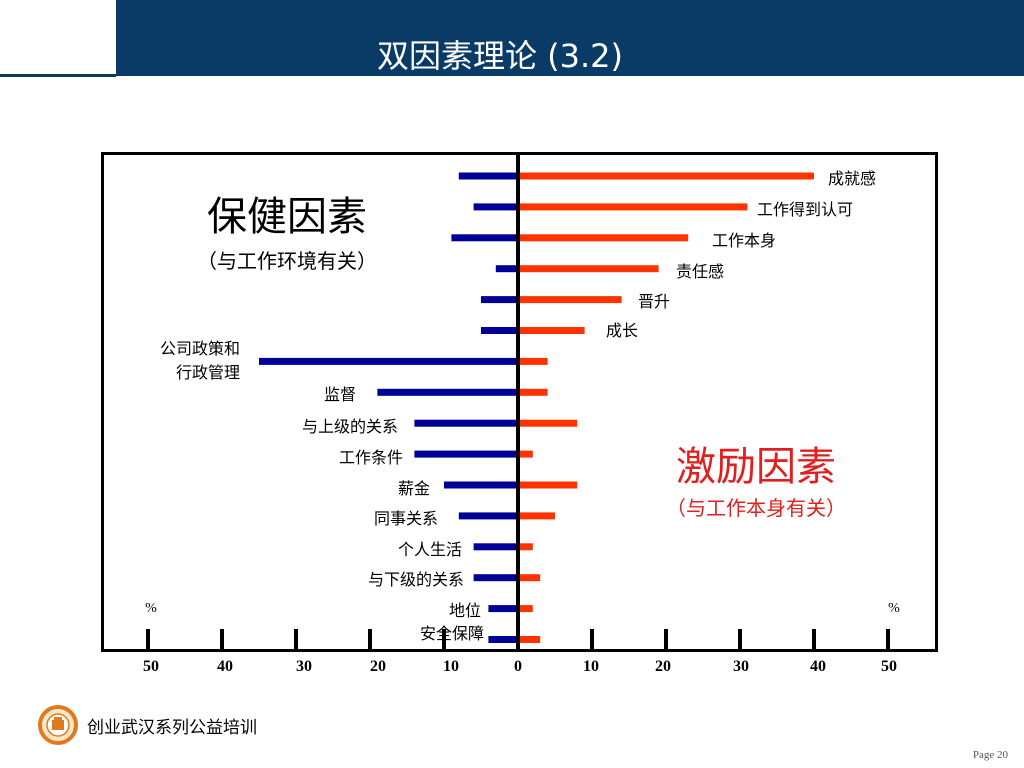 Image resolution: width=1024 pixels, height=768 pixels. I want to click on percent-label-right: %, so click(894, 608).